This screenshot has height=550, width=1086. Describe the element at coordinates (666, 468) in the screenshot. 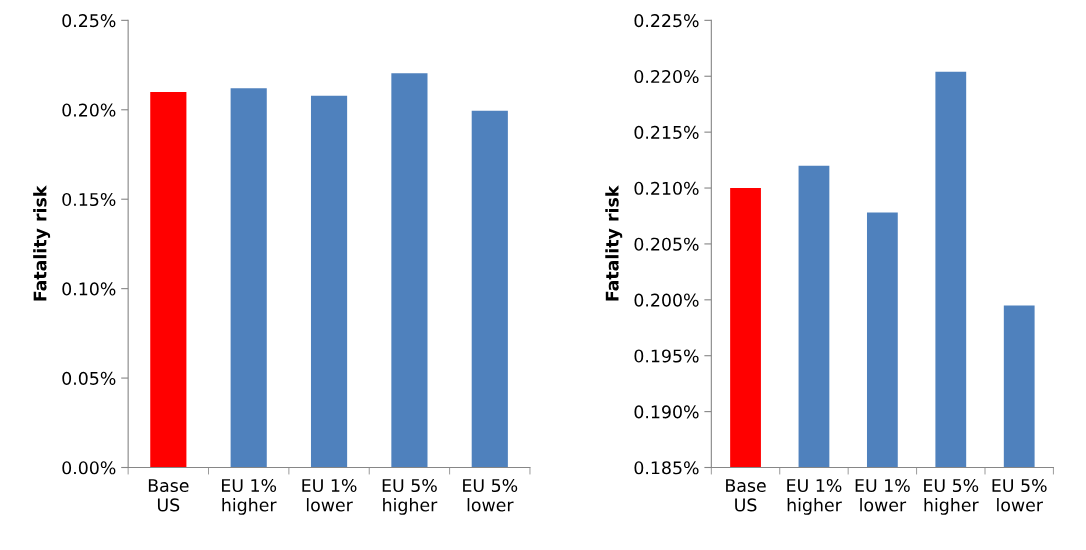

I see `y-tick-label: 0.185%` at that location.